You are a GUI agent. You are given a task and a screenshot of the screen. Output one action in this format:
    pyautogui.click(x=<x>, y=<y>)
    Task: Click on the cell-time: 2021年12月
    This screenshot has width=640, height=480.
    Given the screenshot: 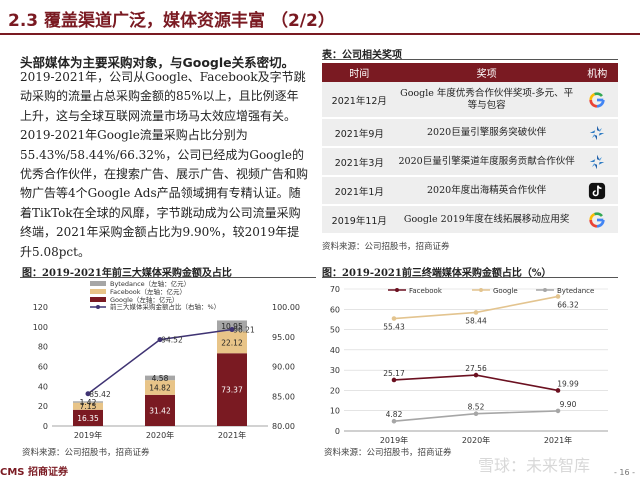 What is the action you would take?
    pyautogui.click(x=359, y=100)
    